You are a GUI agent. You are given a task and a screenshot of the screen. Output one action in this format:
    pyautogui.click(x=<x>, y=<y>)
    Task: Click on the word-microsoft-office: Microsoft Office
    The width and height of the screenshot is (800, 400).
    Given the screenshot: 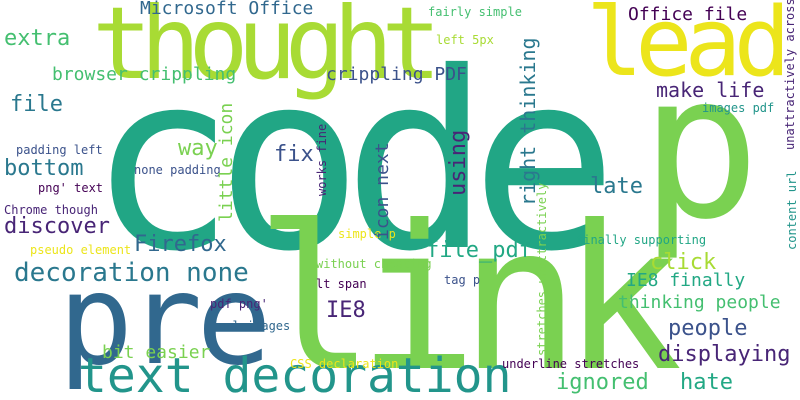 What is the action you would take?
    pyautogui.click(x=226, y=9)
    